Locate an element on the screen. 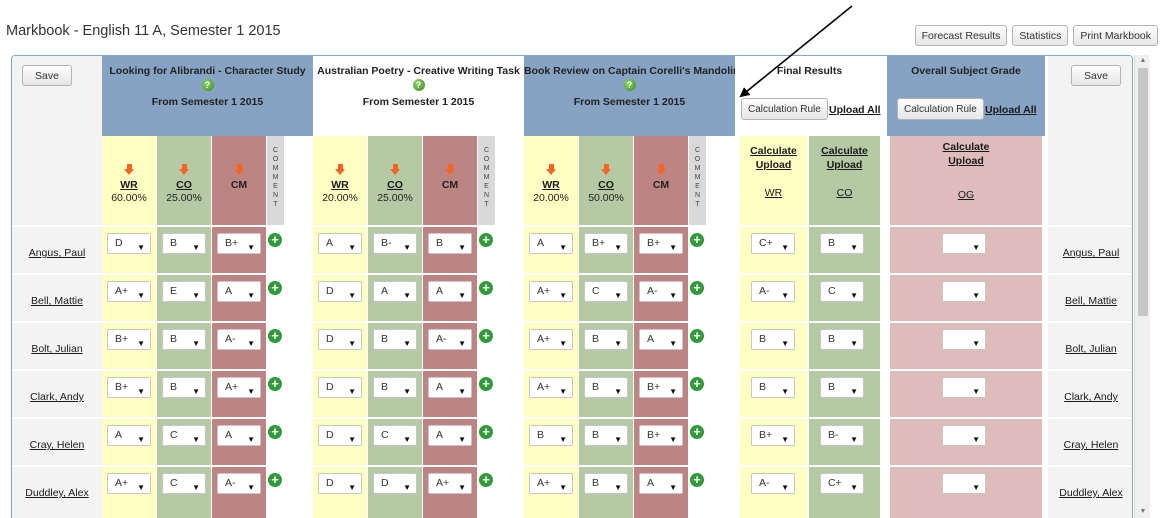  final-calculate-link: Calculate is located at coordinates (844, 151).